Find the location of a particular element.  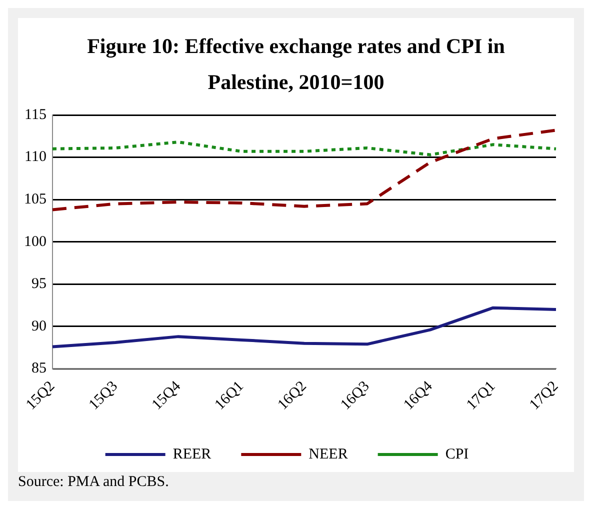

y-tick-label: 110 is located at coordinates (35, 157).